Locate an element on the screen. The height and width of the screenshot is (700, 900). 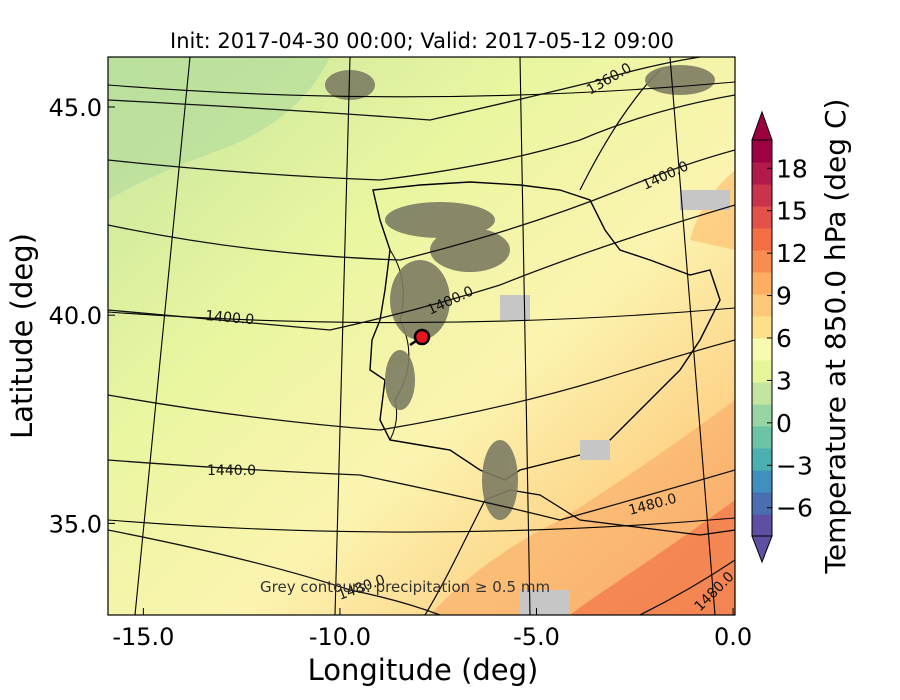
colorbar-tick-label: 0 is located at coordinates (784, 423).